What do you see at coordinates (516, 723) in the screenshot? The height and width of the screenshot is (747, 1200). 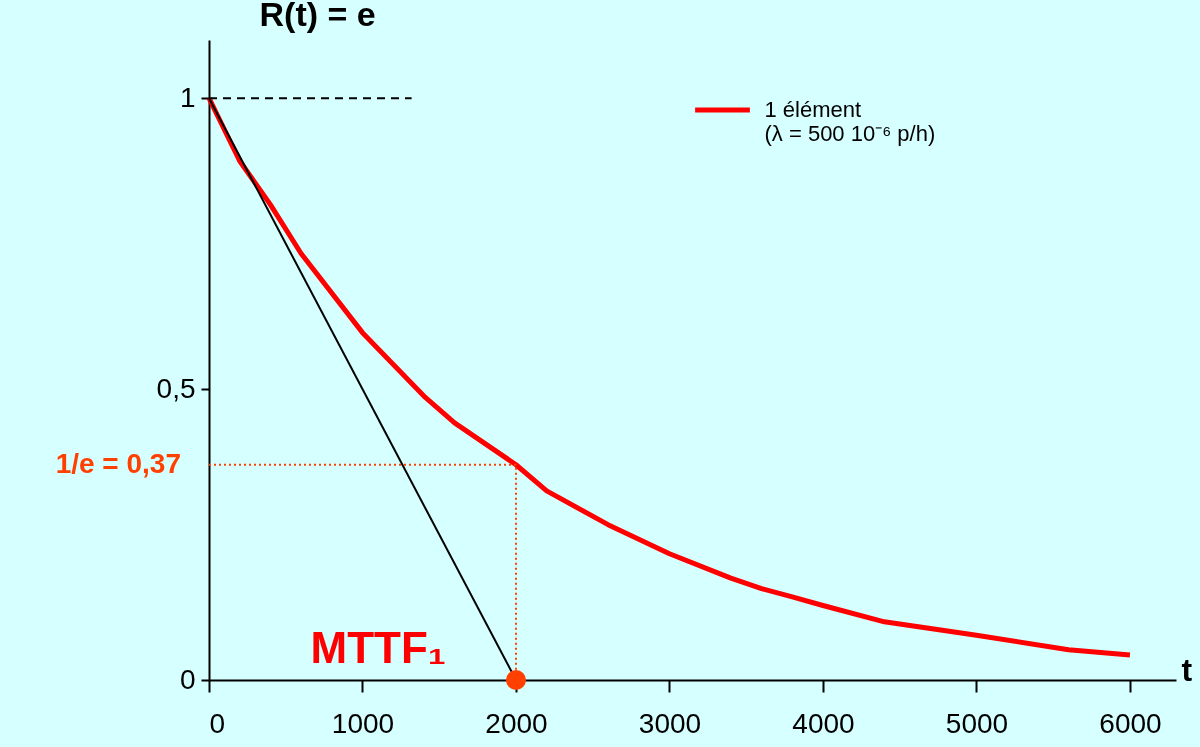 I see `x-tick-label: 2000` at bounding box center [516, 723].